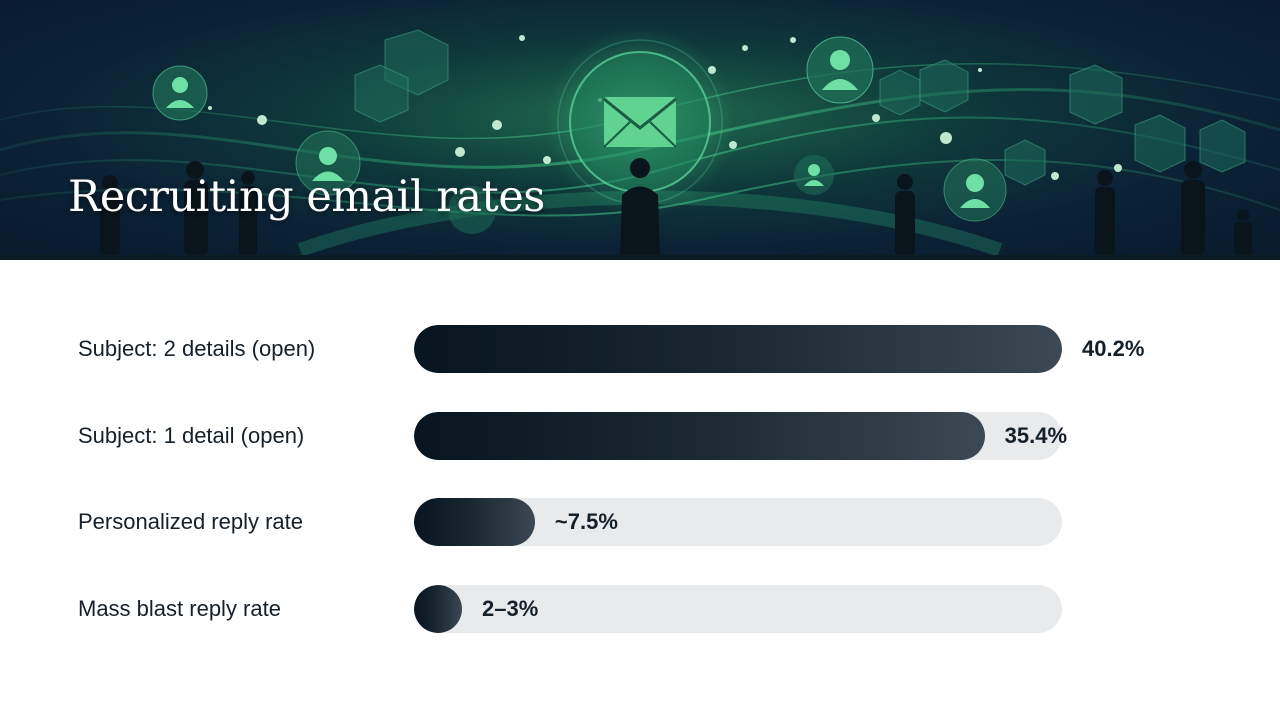 The width and height of the screenshot is (1280, 720). I want to click on data-label: ~7.5%, so click(586, 521).